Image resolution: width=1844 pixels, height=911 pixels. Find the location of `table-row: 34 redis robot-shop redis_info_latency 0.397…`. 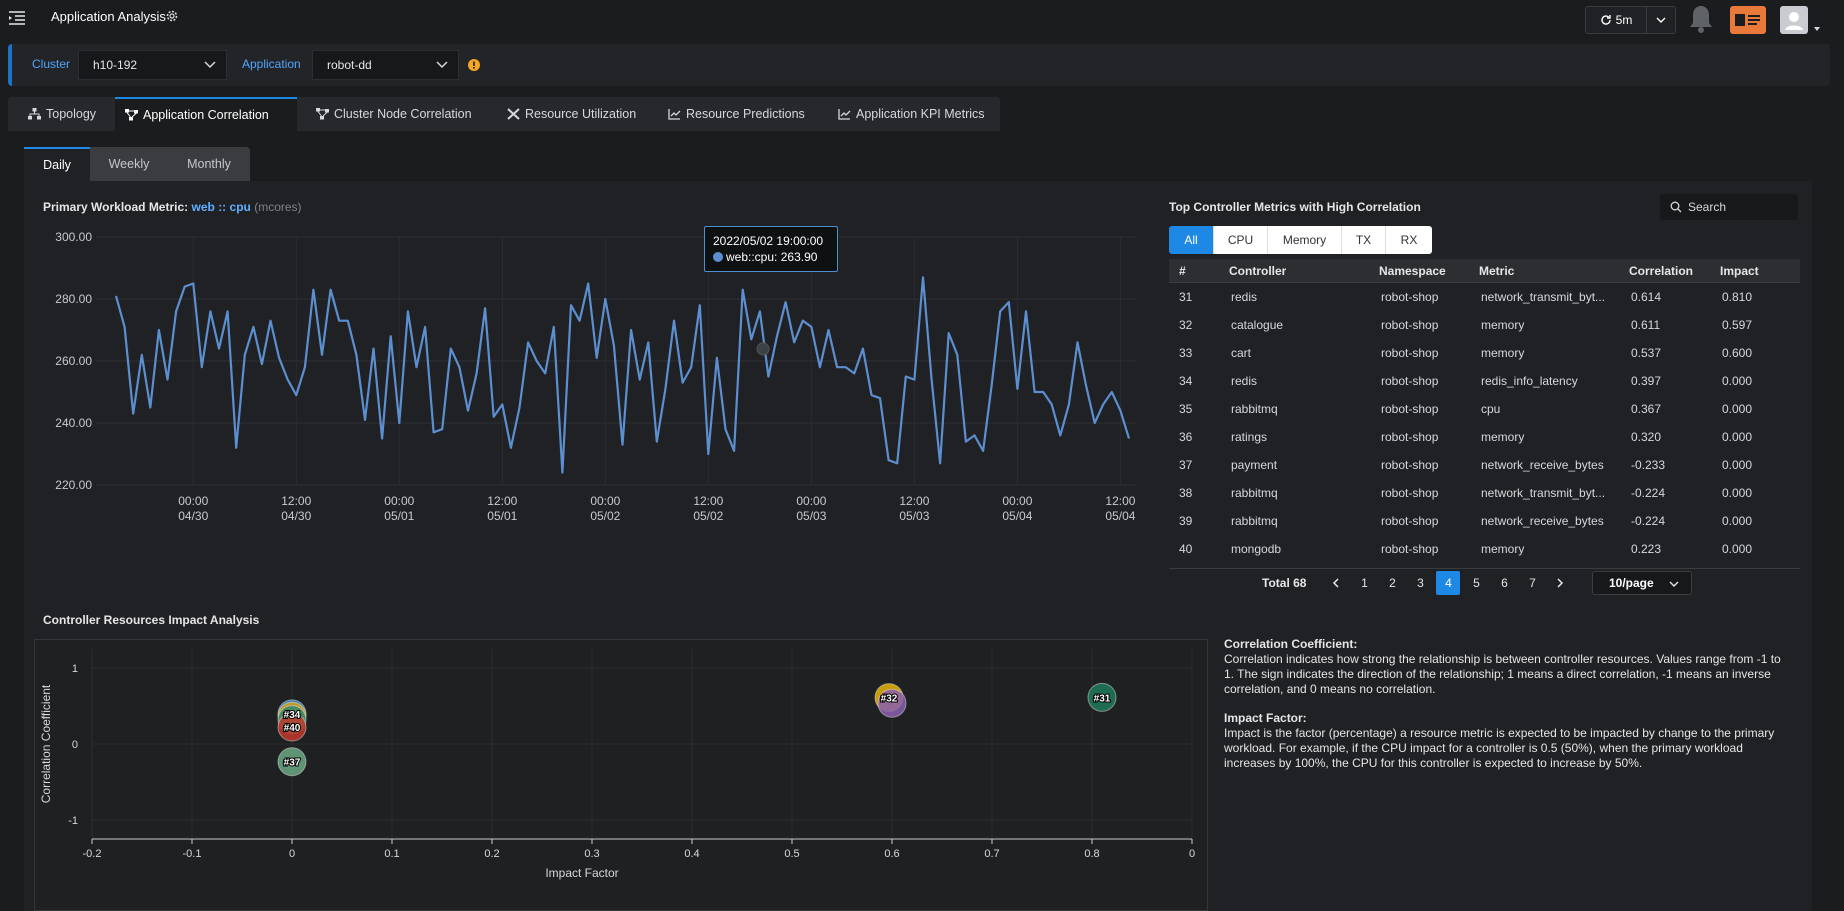

table-row: 34 redis robot-shop redis_info_latency 0.397… is located at coordinates (1484, 381).